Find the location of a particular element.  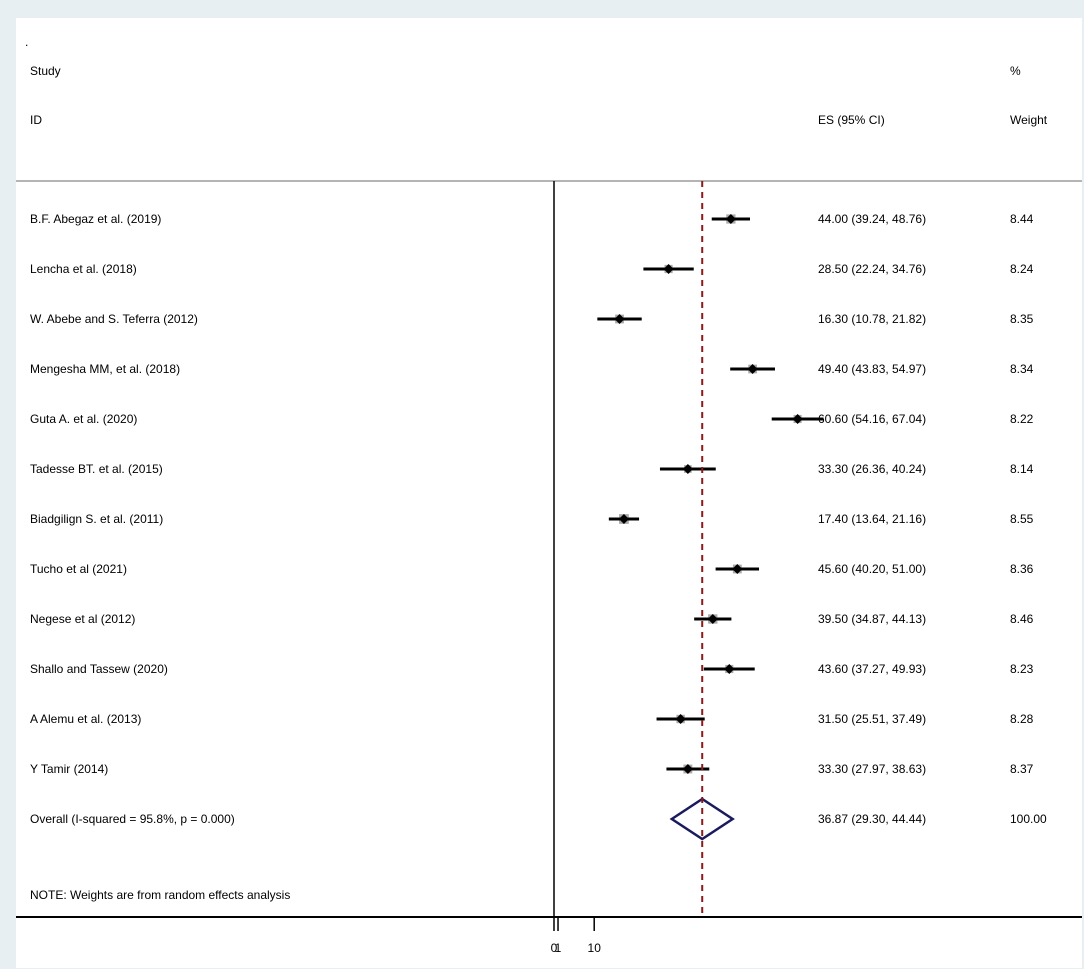

weight-value: 8.22 is located at coordinates (1022, 419).